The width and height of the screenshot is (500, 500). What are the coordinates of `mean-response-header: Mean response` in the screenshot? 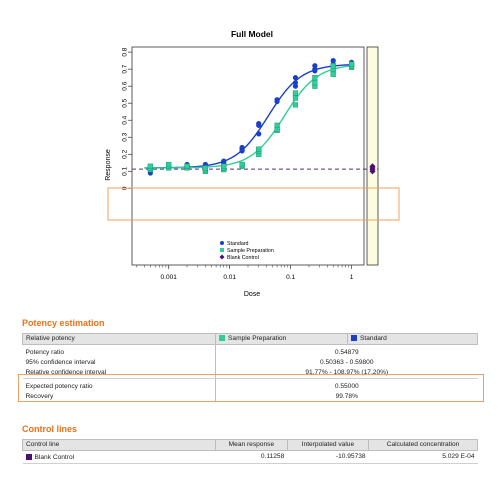 It's located at (251, 445).